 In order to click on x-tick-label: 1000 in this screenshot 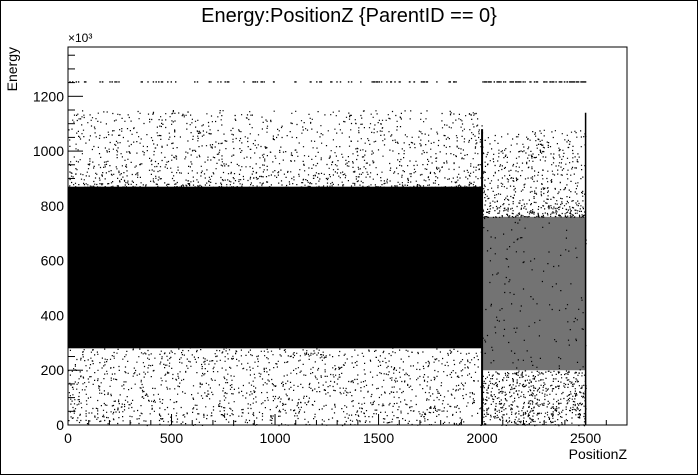, I will do `click(274, 438)`.